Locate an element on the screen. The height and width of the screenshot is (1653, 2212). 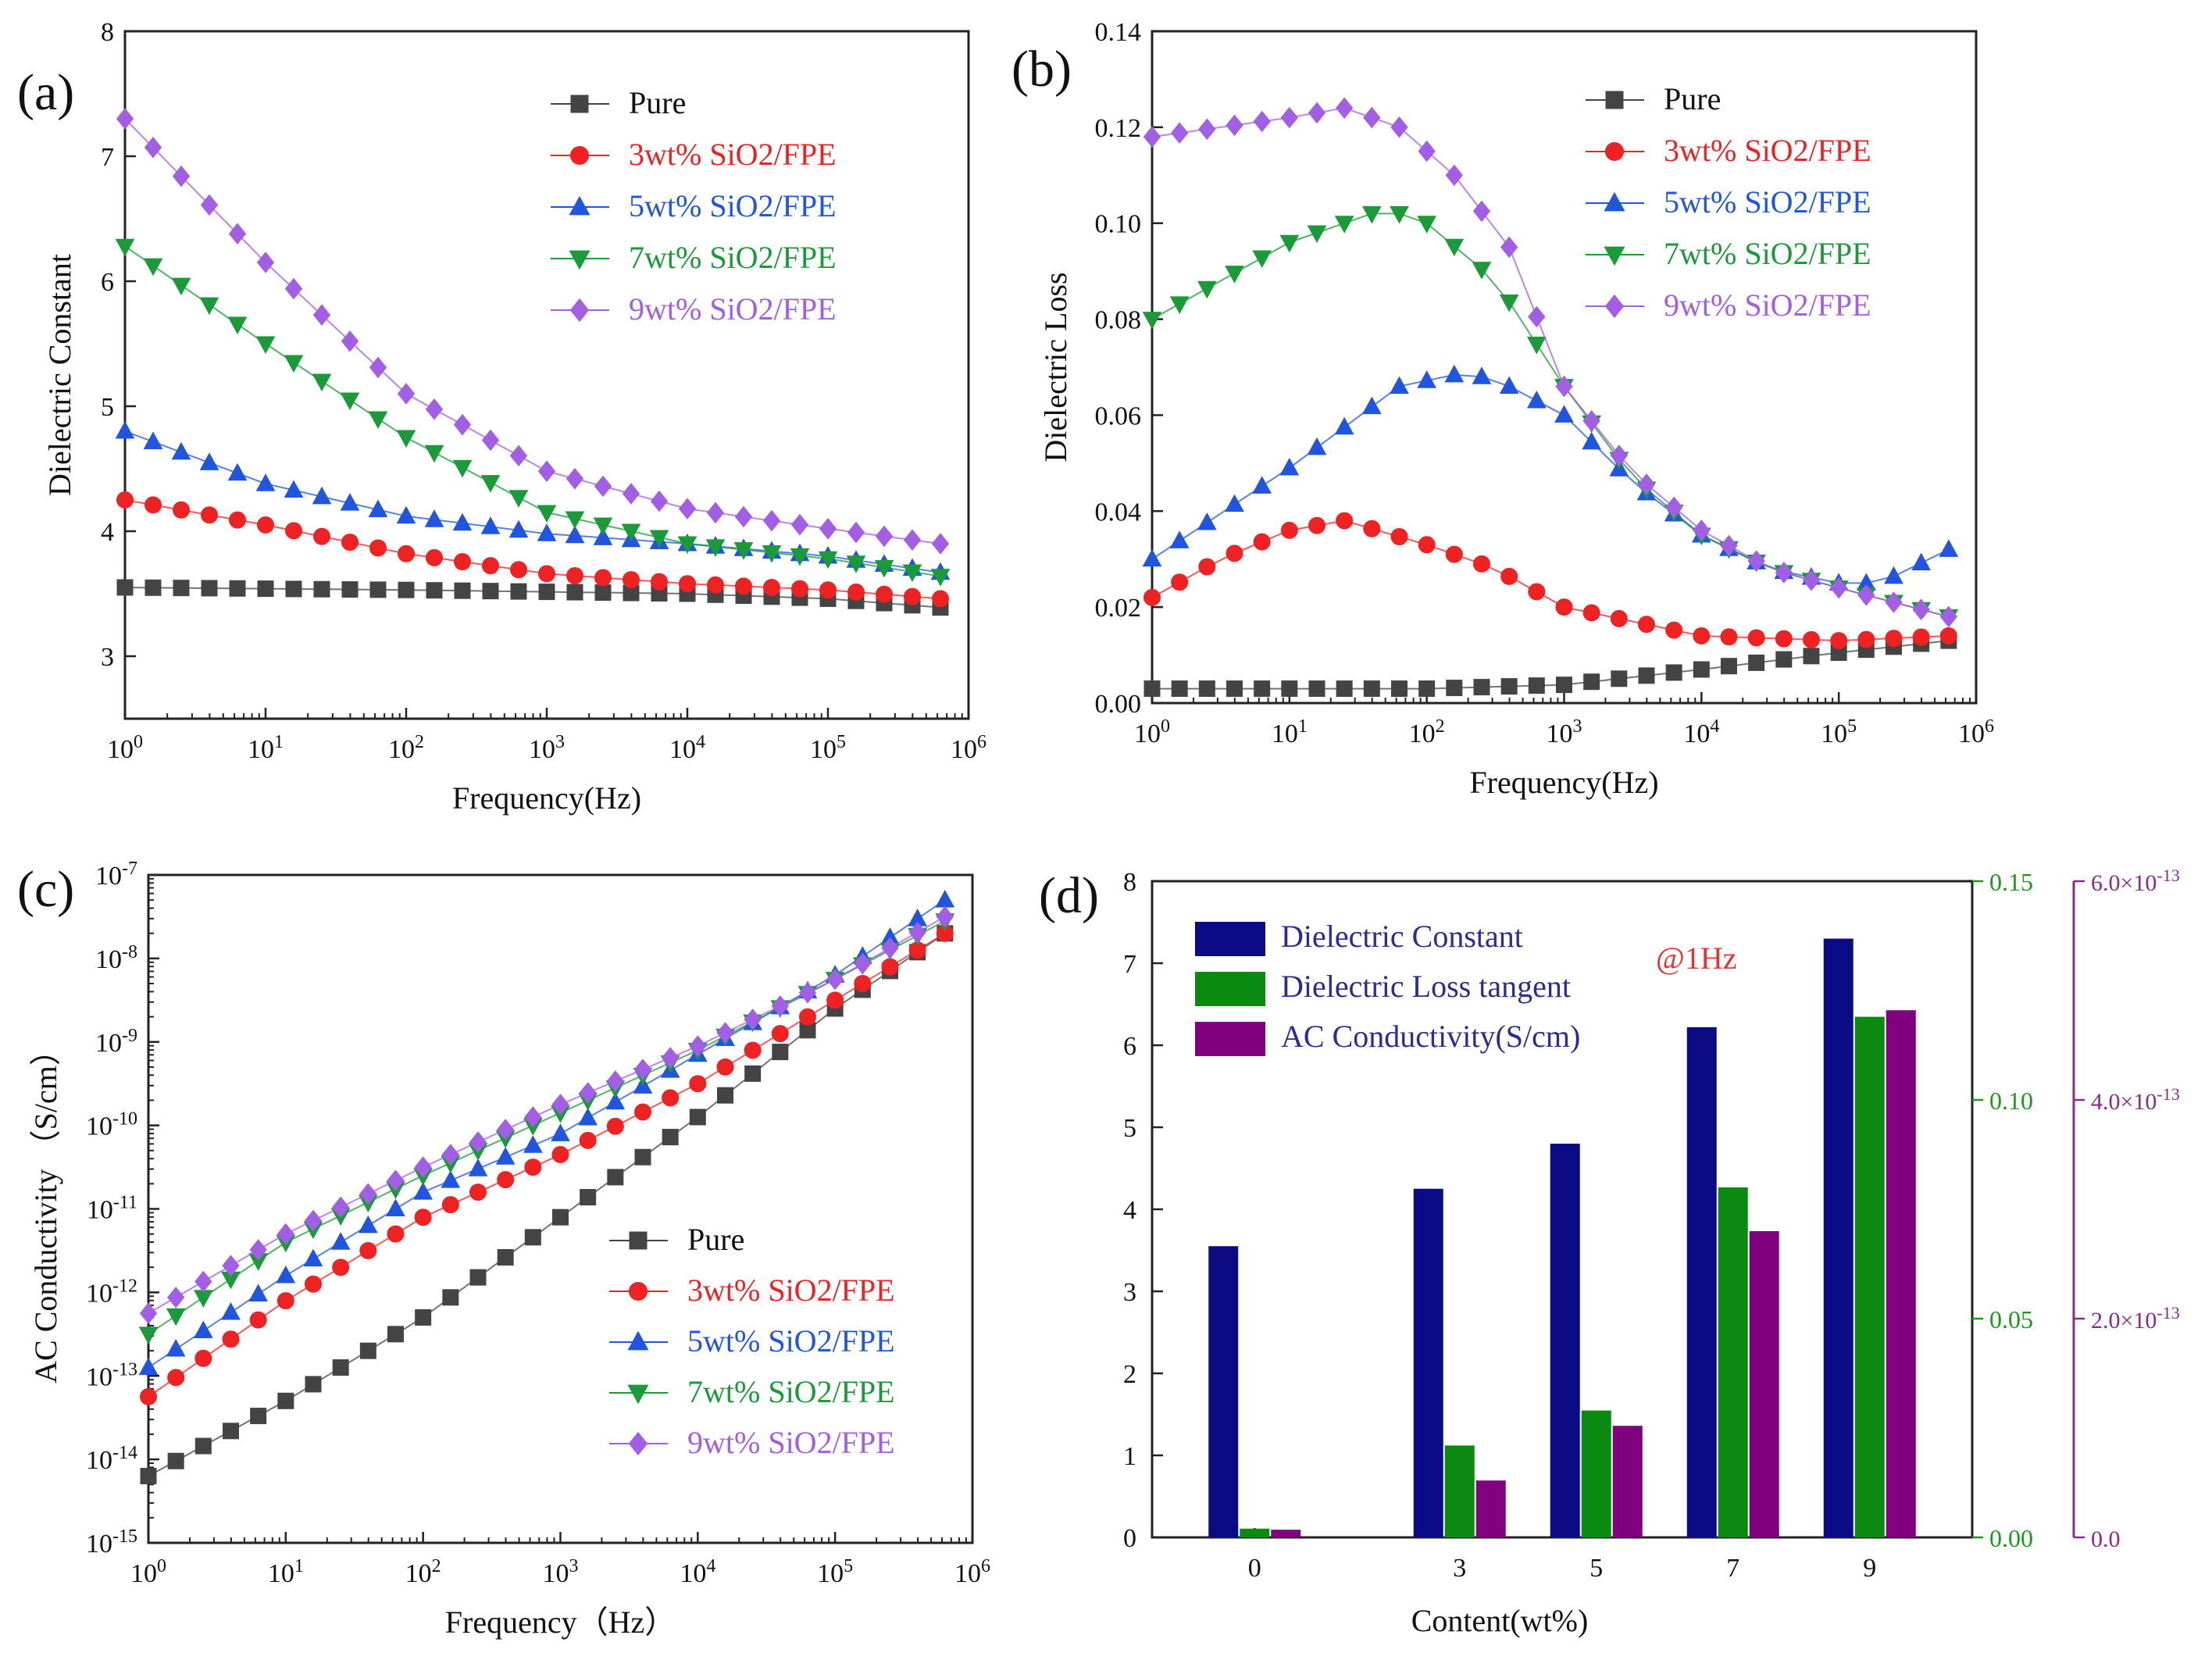
tick-exponent: 5 is located at coordinates (1852, 726).